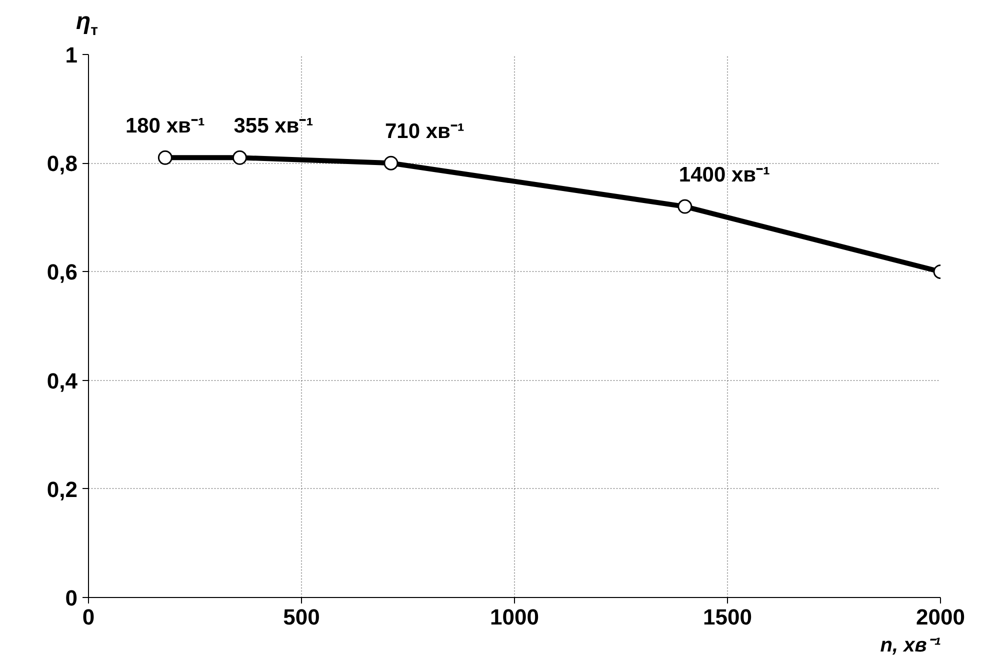 Image resolution: width=992 pixels, height=657 pixels. Describe the element at coordinates (301, 617) in the screenshot. I see `x-tick-label: 500` at that location.